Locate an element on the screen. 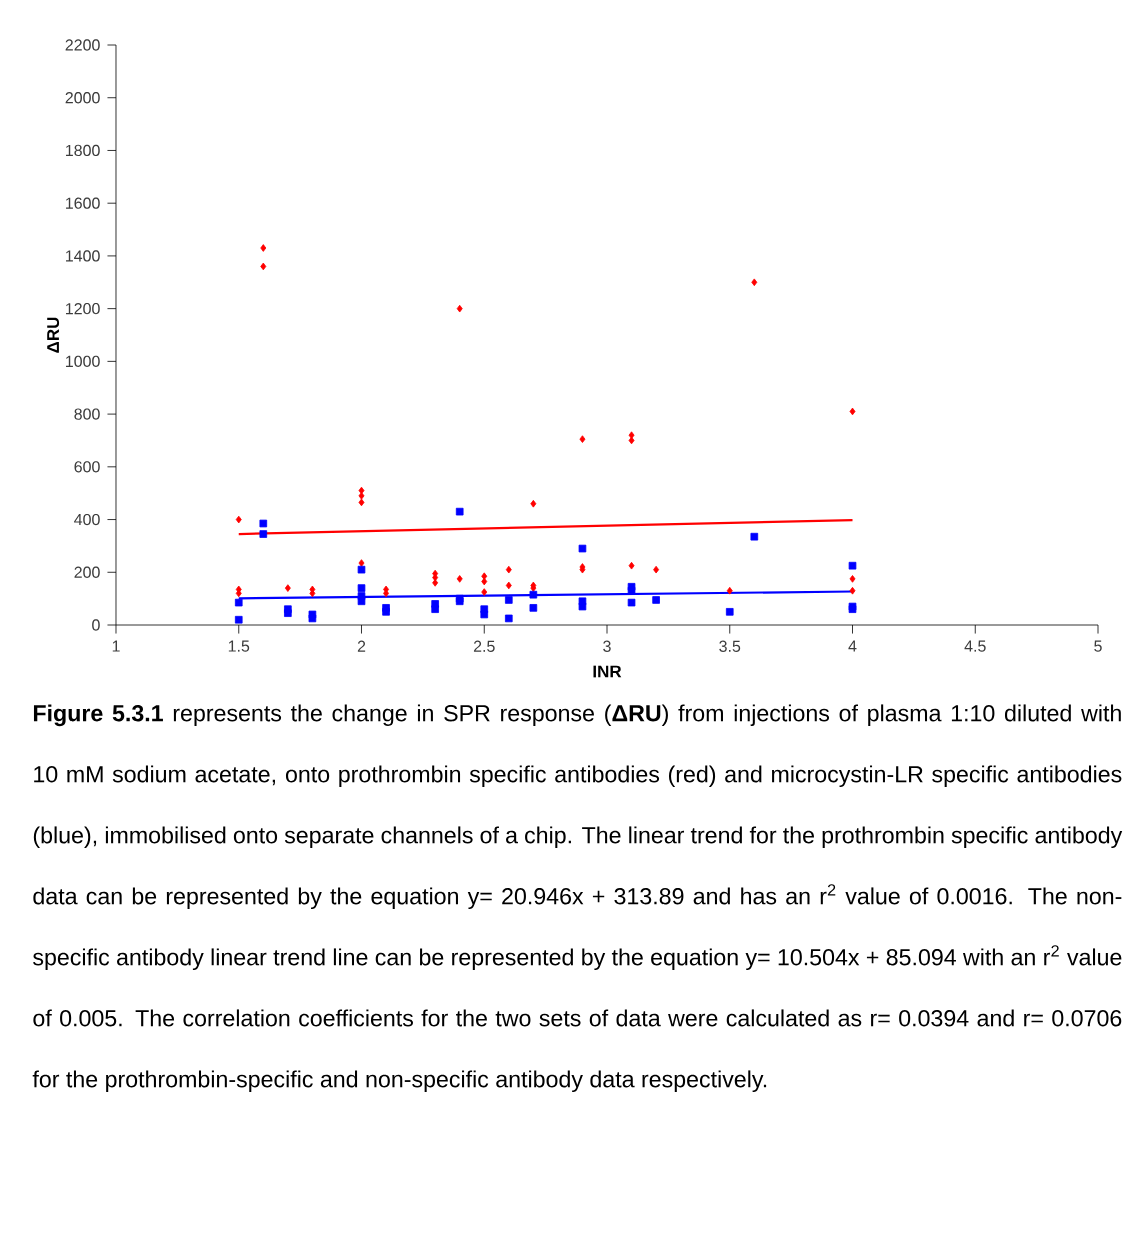 This screenshot has height=1252, width=1124. y-tick-label: 400 is located at coordinates (87, 519).